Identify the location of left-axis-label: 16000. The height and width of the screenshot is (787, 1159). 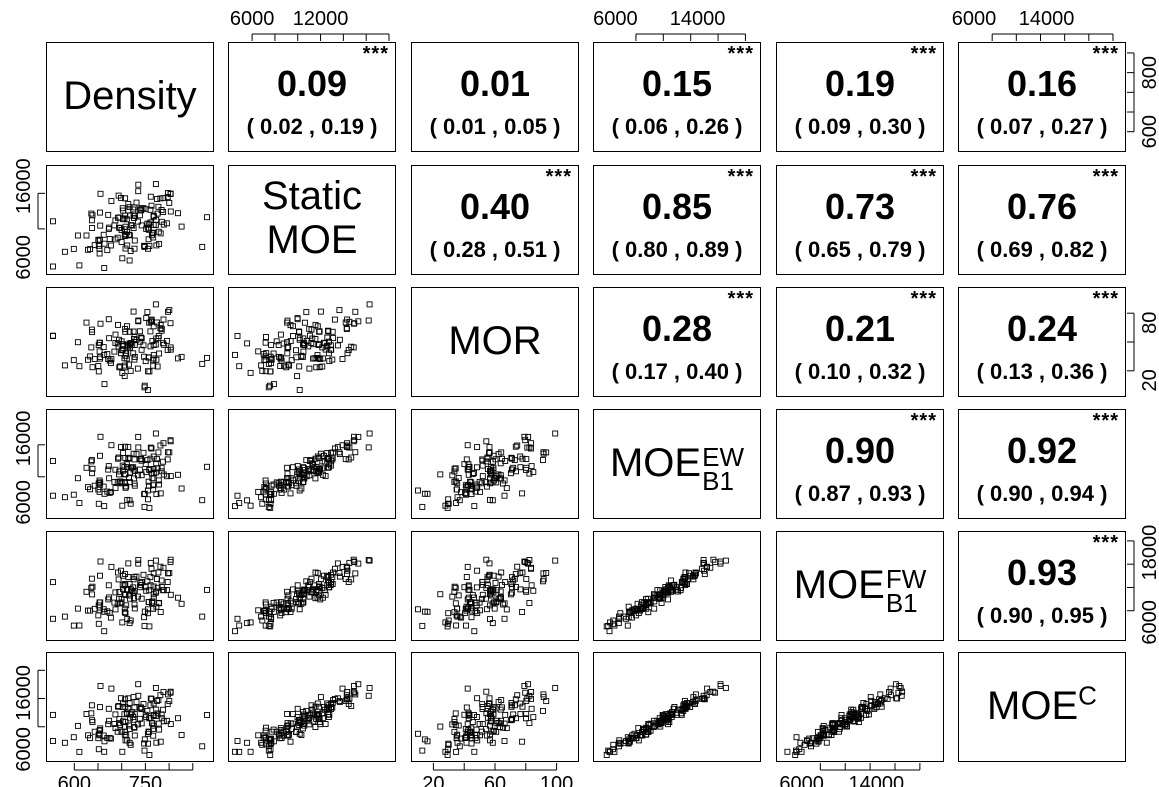
(24, 693).